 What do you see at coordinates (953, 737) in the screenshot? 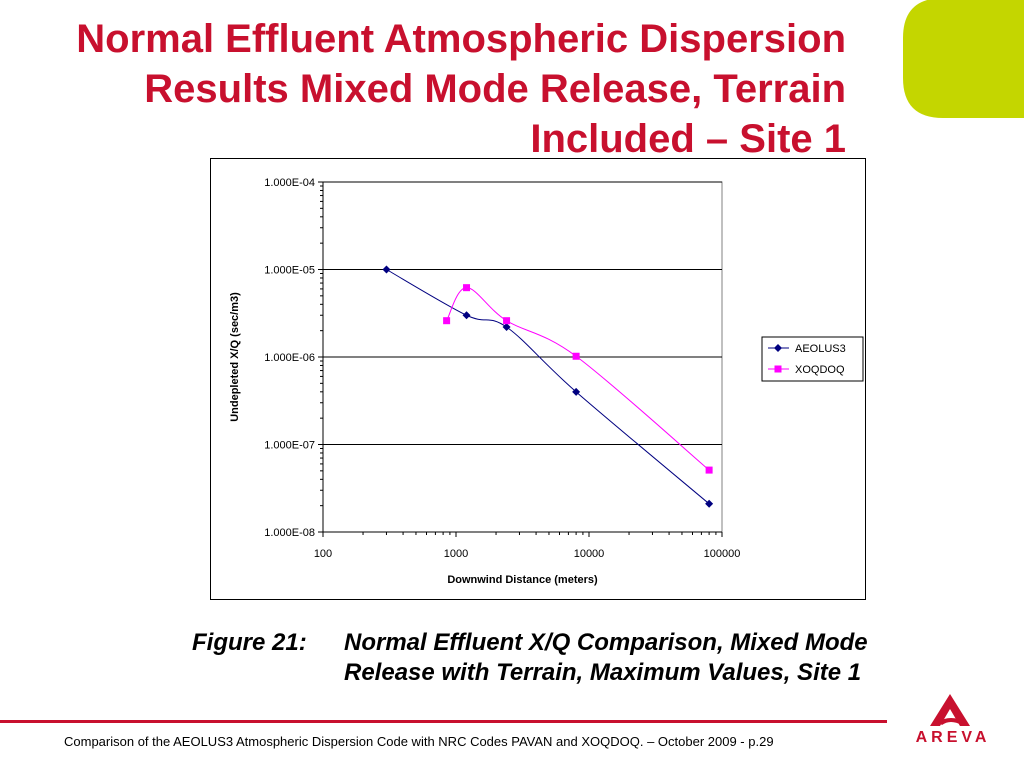
I see `areva-logo-text: AREVA` at bounding box center [953, 737].